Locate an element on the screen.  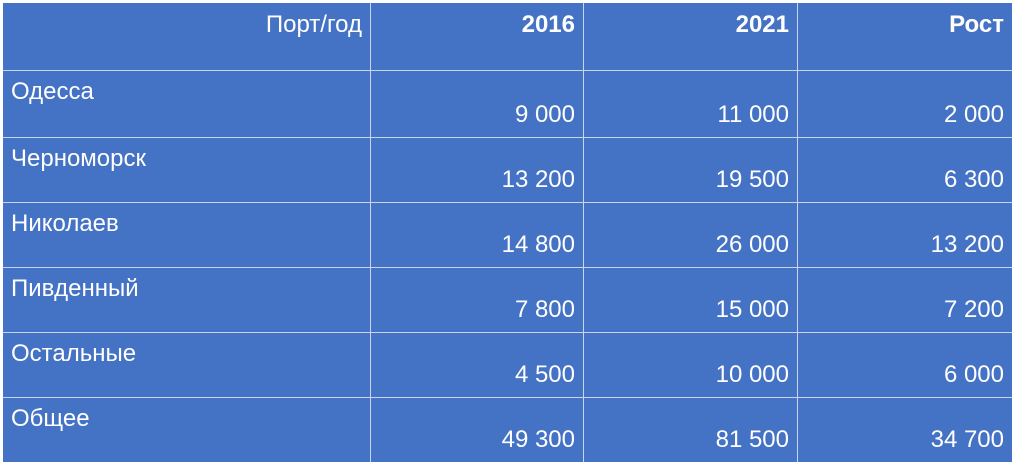
value-cell: 6 300 is located at coordinates (904, 169).